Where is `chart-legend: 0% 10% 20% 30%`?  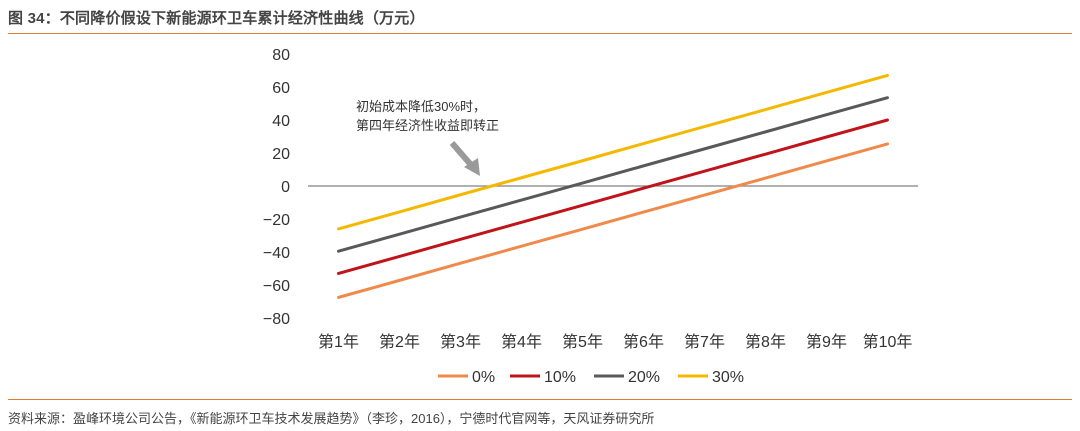
chart-legend: 0% 10% 20% 30% is located at coordinates (591, 377).